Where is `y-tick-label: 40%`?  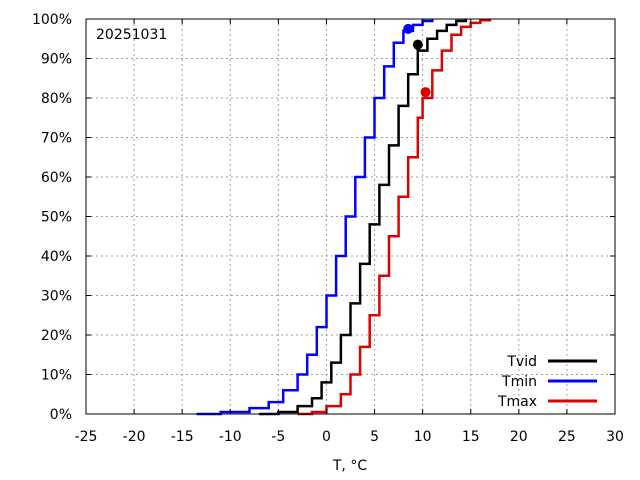
y-tick-label: 40% is located at coordinates (56, 257).